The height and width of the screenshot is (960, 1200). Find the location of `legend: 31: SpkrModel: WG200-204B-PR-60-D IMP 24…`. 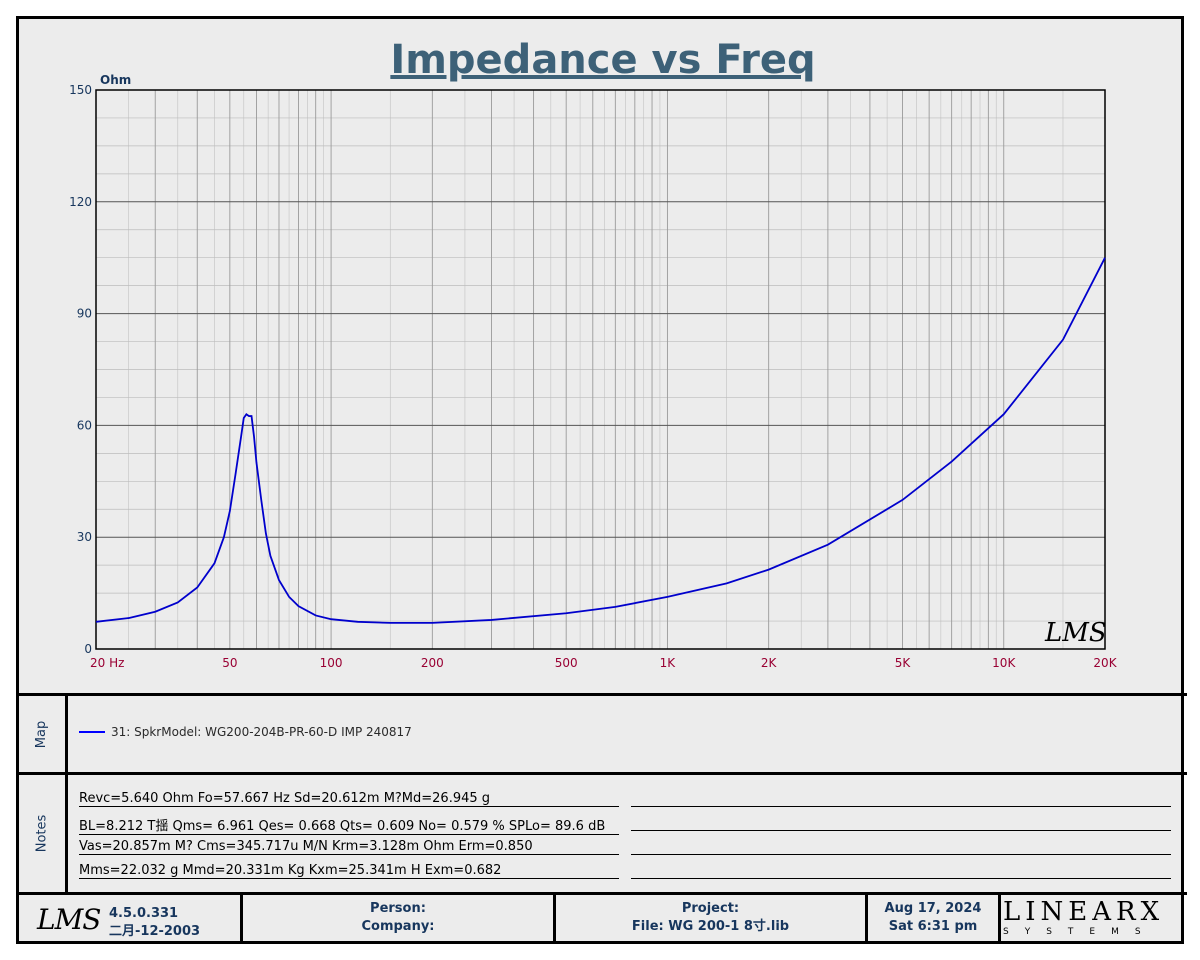

legend: 31: SpkrModel: WG200-204B-PR-60-D IMP 24… is located at coordinates (245, 732).